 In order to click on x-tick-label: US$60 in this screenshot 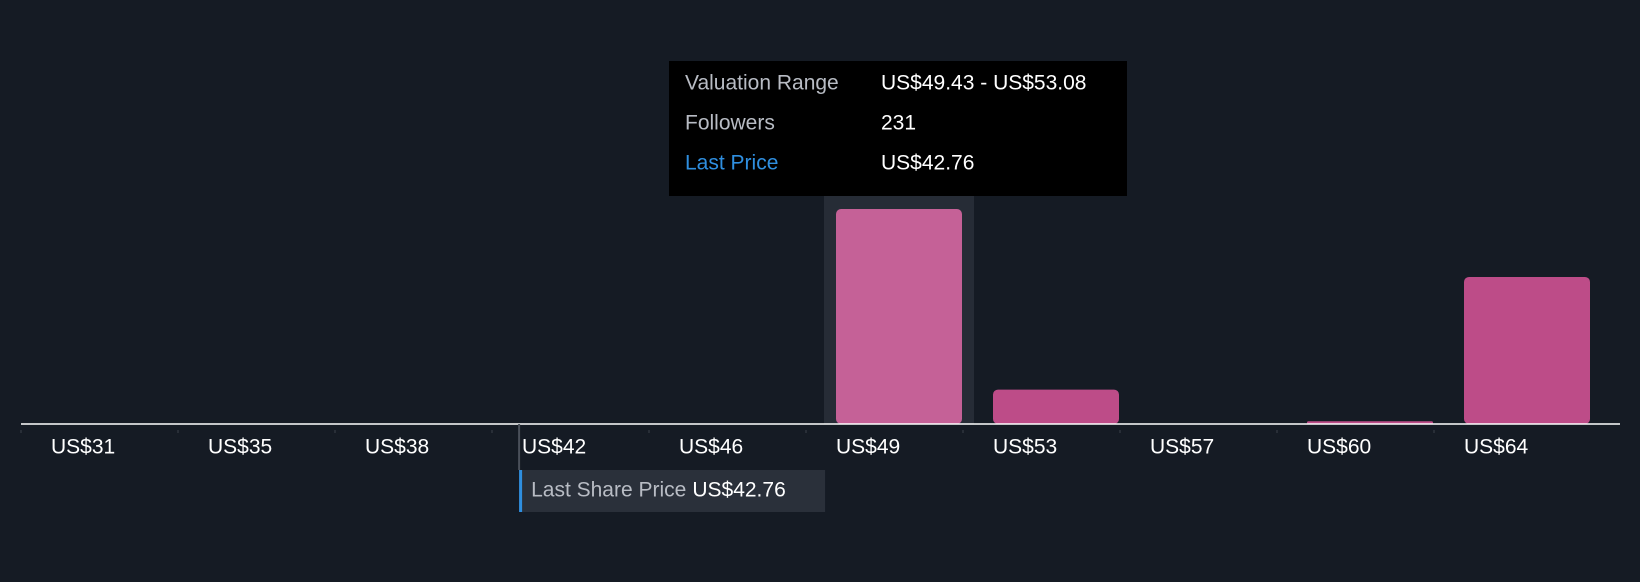, I will do `click(1339, 447)`.